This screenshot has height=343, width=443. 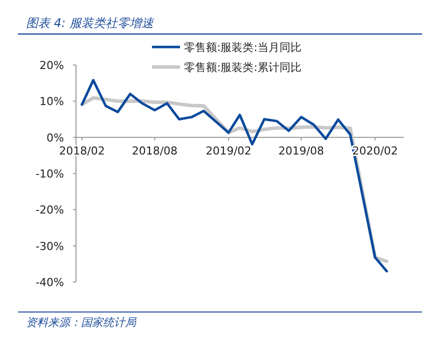 What do you see at coordinates (50, 282) in the screenshot?
I see `y-tick-label: -40%` at bounding box center [50, 282].